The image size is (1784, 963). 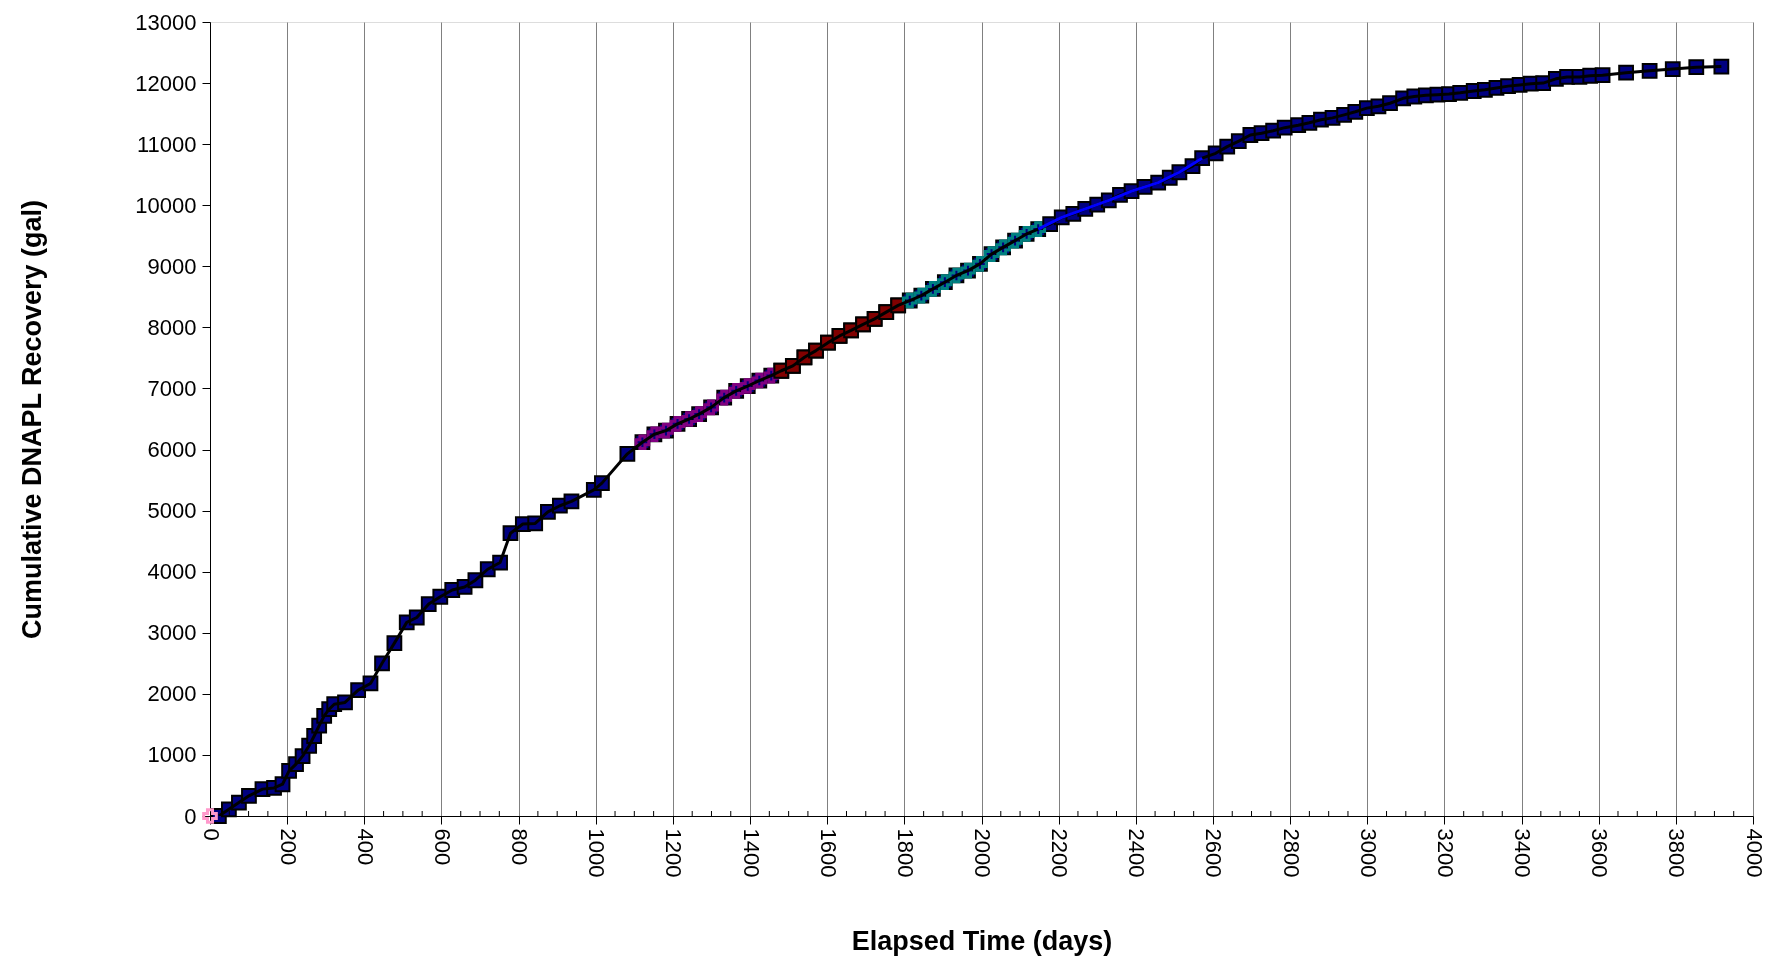 What do you see at coordinates (172, 450) in the screenshot?
I see `y-tick-label: 6000` at bounding box center [172, 450].